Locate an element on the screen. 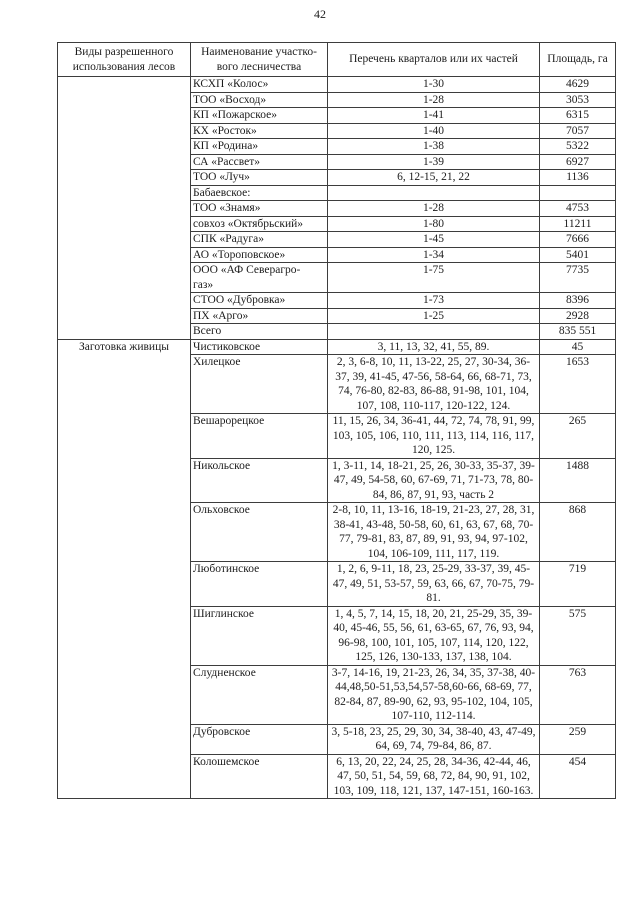  cell-area: 868 is located at coordinates (577, 532).